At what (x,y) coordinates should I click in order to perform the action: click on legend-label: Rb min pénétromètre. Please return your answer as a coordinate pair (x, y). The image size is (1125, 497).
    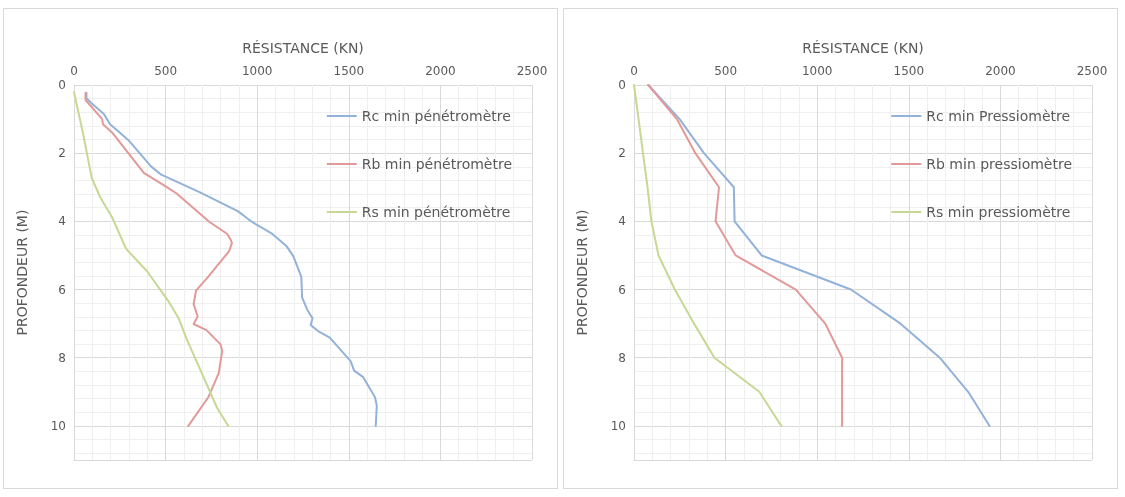
    Looking at the image, I should click on (437, 164).